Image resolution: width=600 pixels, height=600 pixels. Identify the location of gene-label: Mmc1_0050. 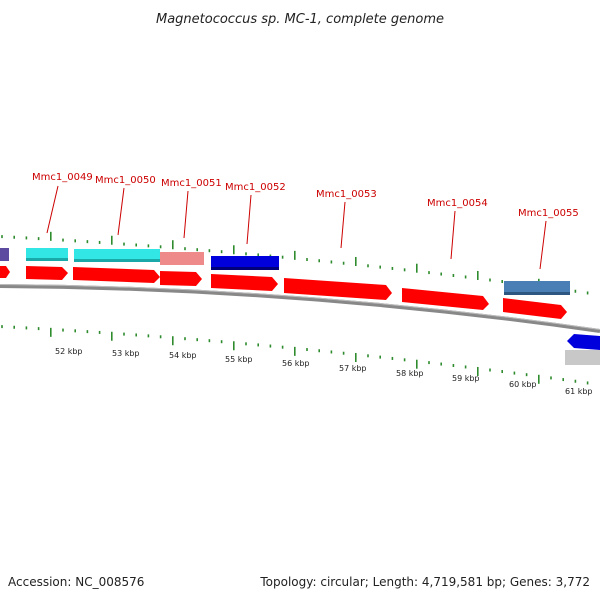
(125, 180).